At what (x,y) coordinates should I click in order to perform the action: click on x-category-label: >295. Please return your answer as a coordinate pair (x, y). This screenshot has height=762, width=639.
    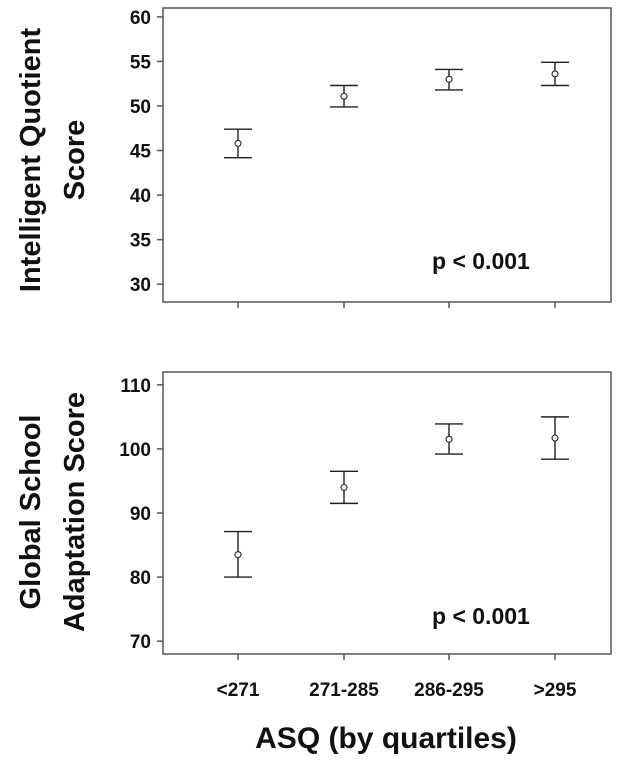
    Looking at the image, I should click on (555, 690).